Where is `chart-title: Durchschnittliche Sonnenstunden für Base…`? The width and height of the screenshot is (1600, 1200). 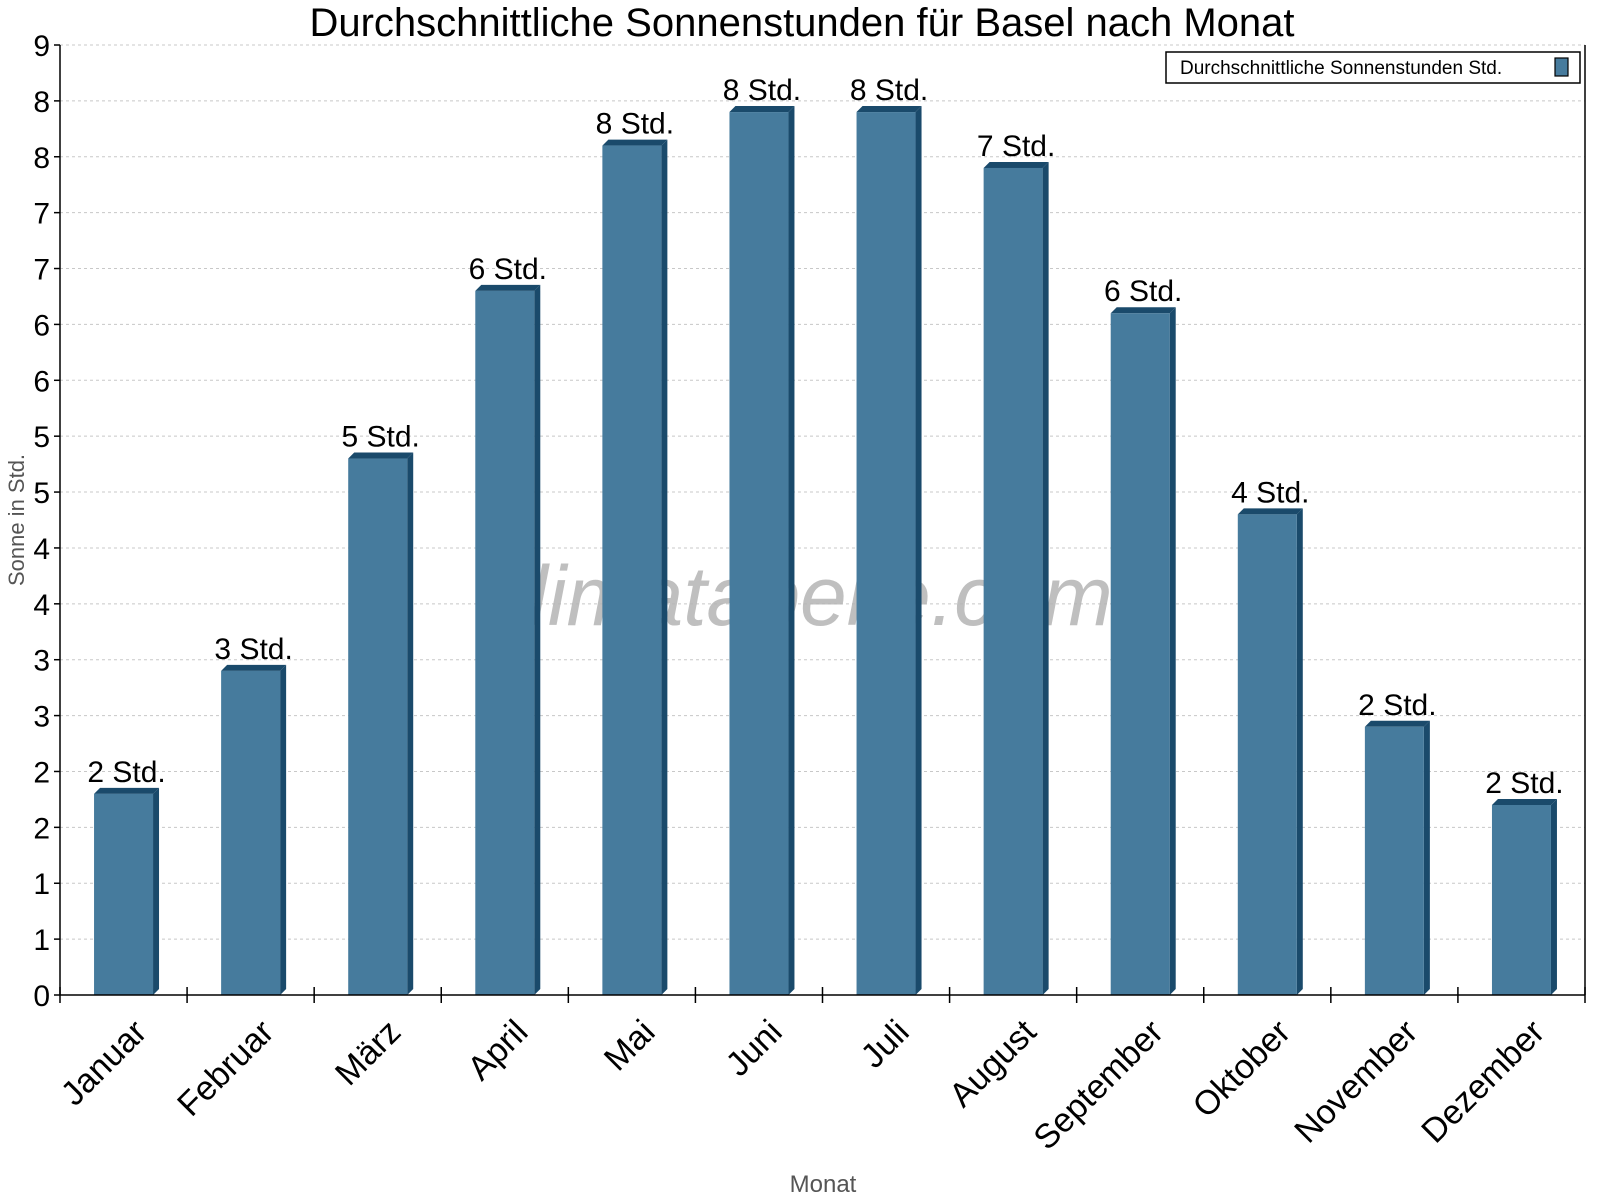 chart-title: Durchschnittliche Sonnenstunden für Base… is located at coordinates (801, 23).